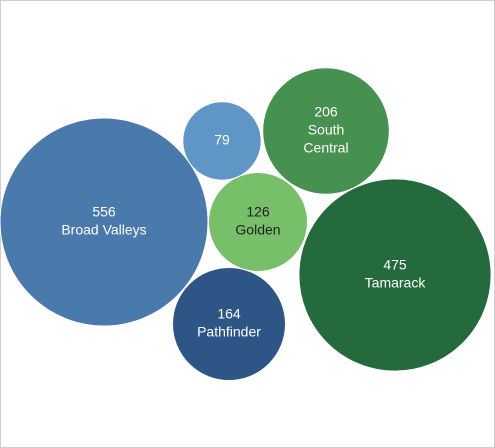  I want to click on bubble-value-label: 79, so click(222, 140).